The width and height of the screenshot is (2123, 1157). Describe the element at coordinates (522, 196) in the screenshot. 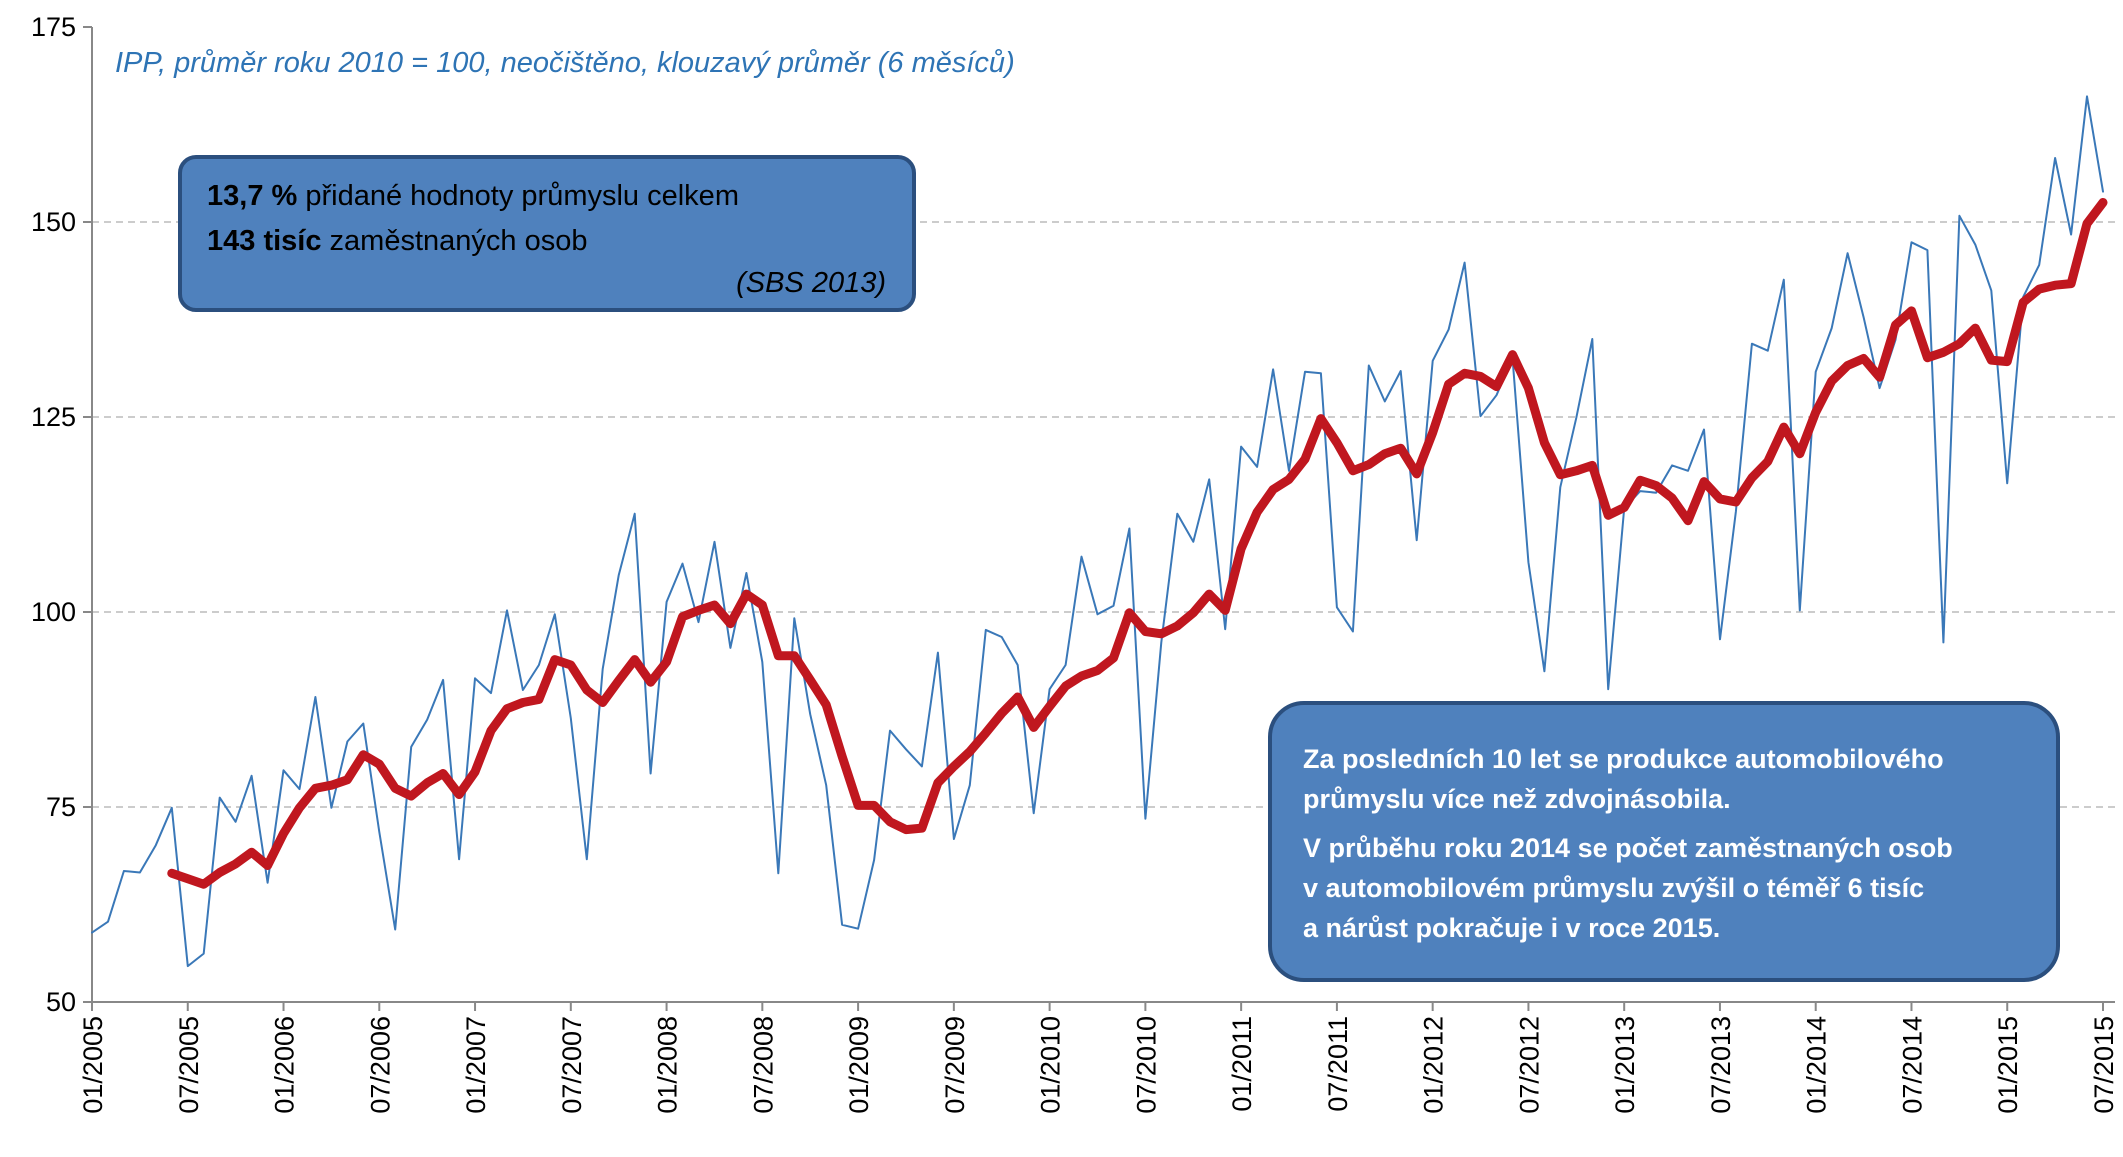

I see `info-text: přidané hodnoty průmyslu celkem` at that location.